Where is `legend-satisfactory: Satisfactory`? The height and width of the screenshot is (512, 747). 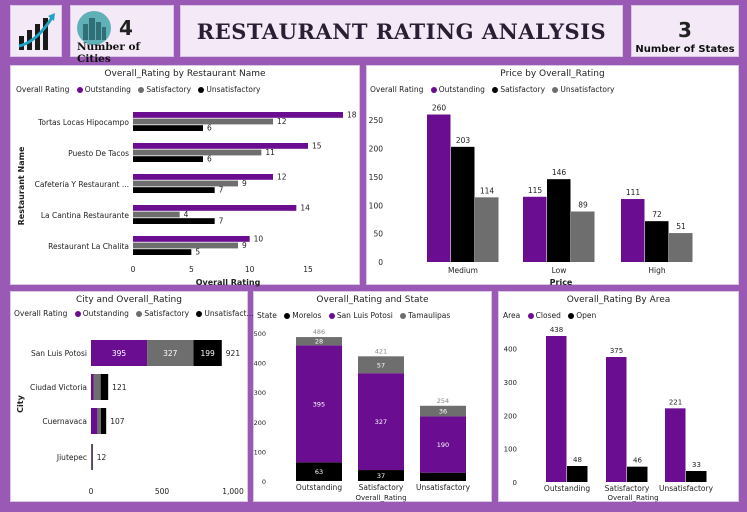 legend-satisfactory: Satisfactory is located at coordinates (169, 89).